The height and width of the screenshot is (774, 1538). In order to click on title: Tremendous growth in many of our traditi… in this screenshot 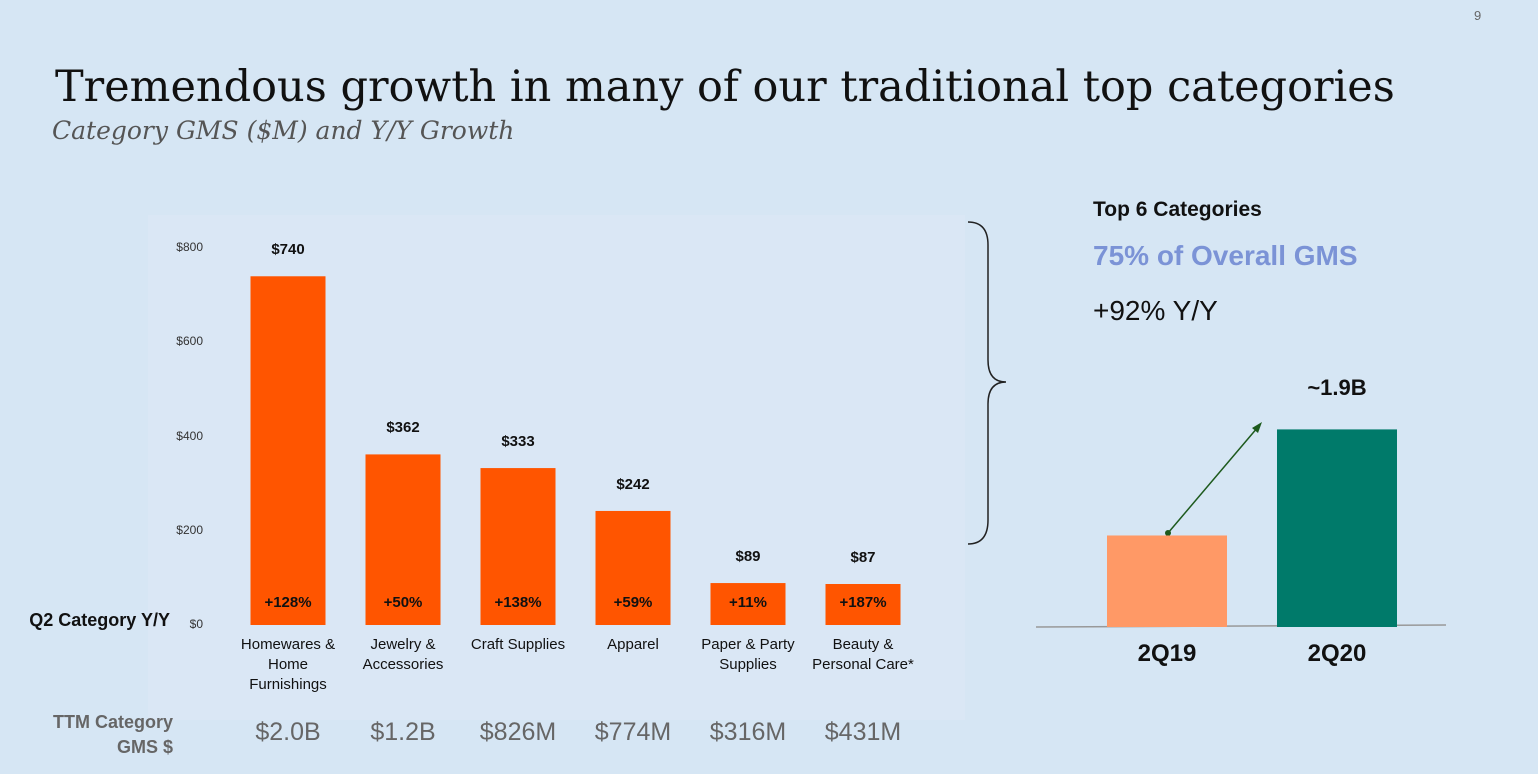, I will do `click(725, 87)`.